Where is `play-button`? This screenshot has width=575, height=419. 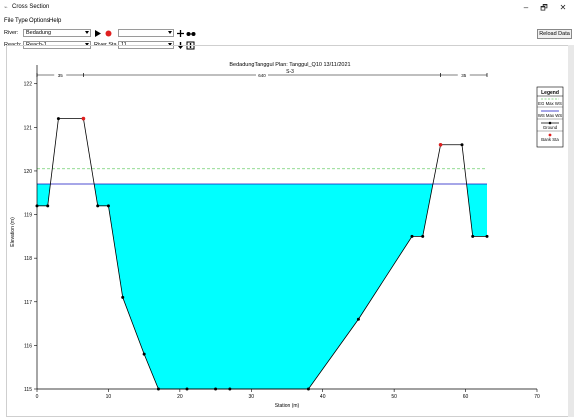 play-button is located at coordinates (97, 33).